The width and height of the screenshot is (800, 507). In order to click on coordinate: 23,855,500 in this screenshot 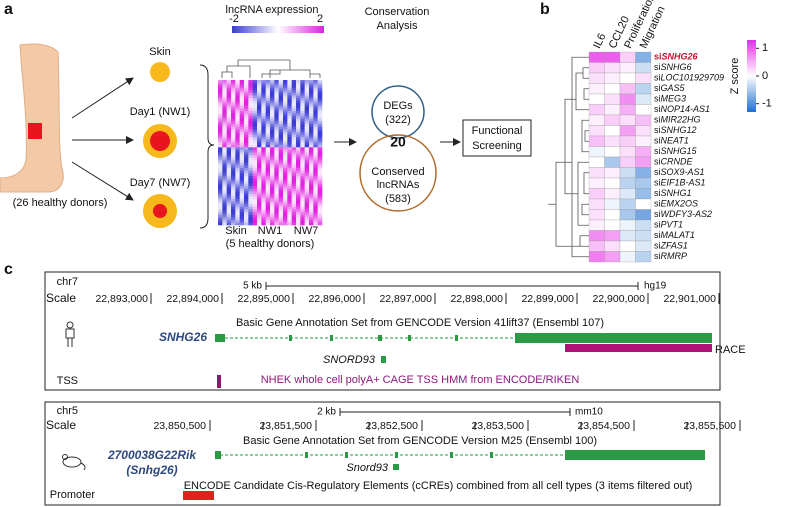, I will do `click(709, 426)`.